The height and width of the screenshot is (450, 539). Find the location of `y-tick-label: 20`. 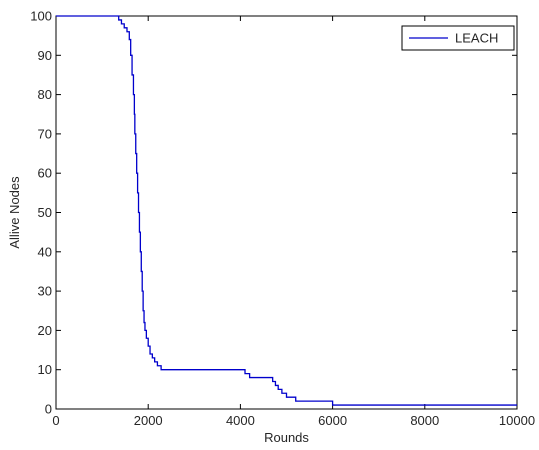

y-tick-label: 20 is located at coordinates (45, 330).